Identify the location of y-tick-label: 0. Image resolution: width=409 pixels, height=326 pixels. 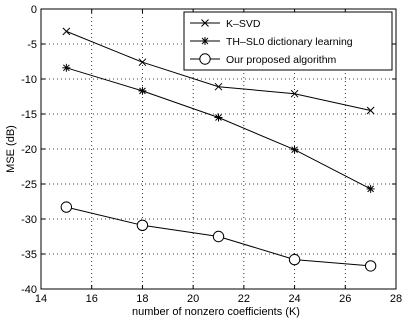
(34, 10).